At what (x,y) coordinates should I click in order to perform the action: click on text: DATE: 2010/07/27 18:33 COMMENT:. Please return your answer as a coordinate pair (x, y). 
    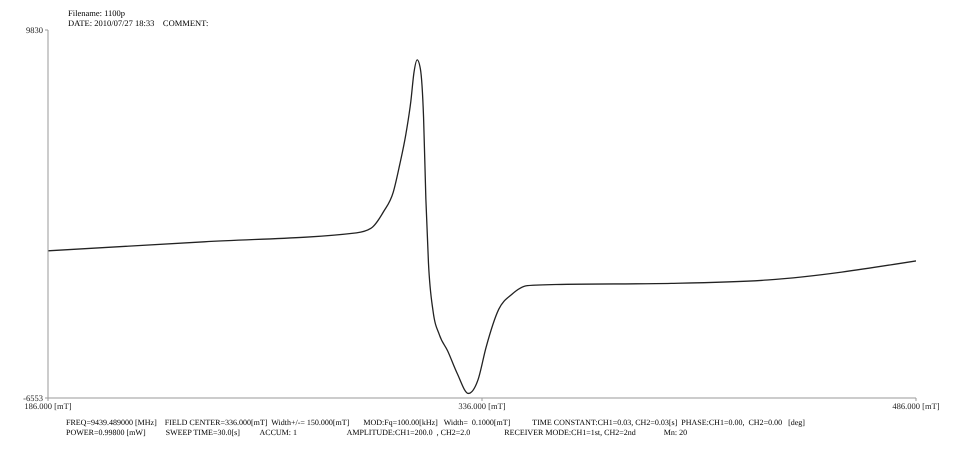
    Looking at the image, I should click on (138, 23).